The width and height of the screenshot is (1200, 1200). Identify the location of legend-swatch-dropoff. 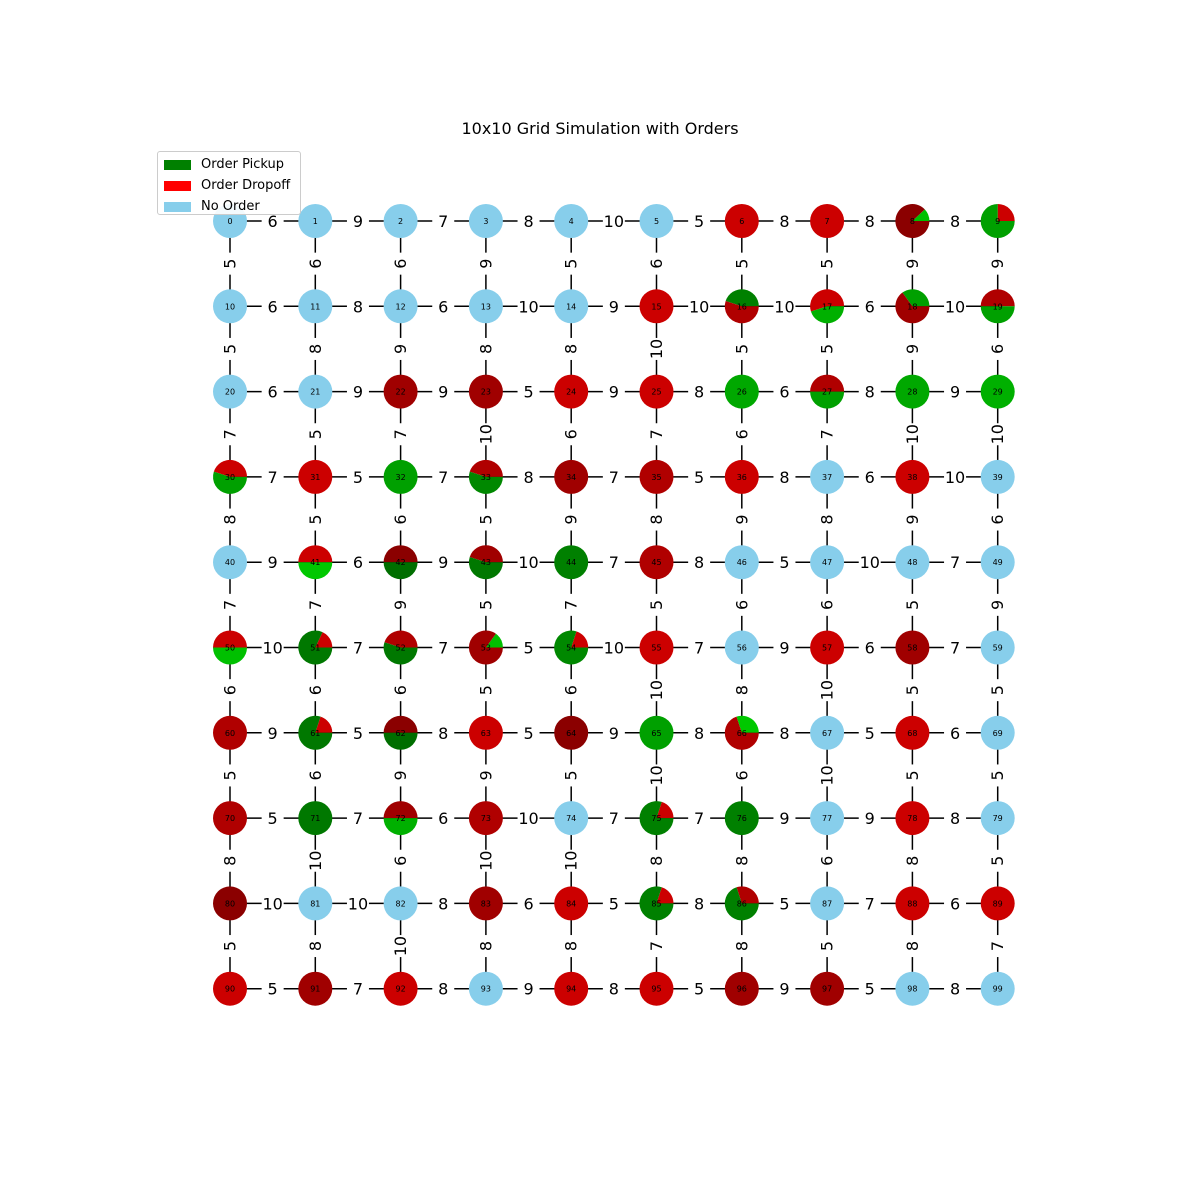
(177, 185).